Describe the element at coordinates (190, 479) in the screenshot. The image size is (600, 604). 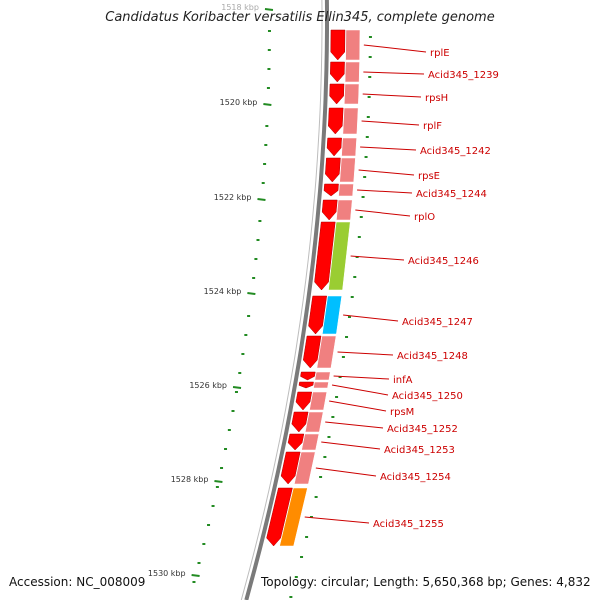
I see `scale-tick-label: 1528 kbp` at that location.